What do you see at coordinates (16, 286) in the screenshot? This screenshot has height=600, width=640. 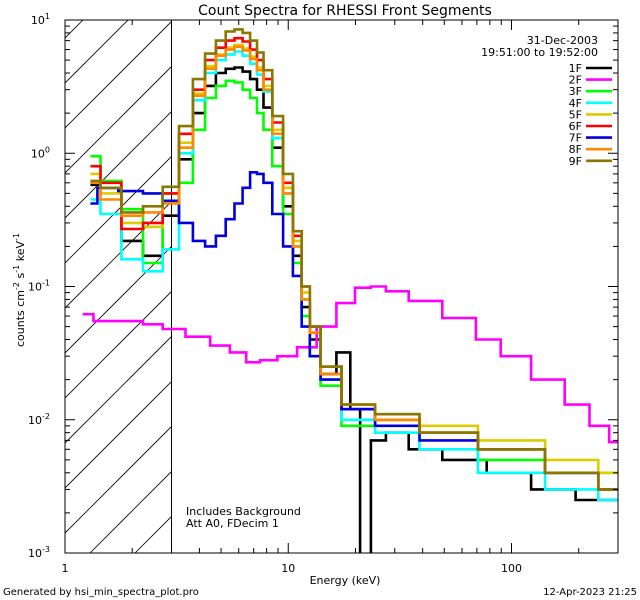 I see `y-label-exp-1: -2` at bounding box center [16, 286].